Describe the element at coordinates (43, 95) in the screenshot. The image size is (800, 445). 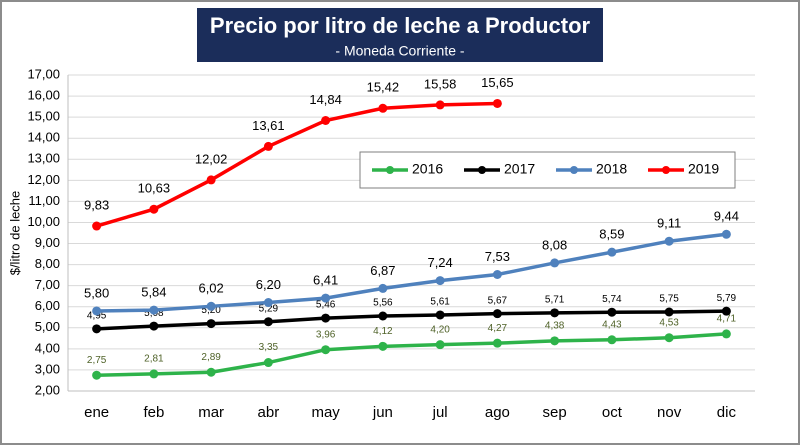
I see `y-tick-label: 16,00` at that location.